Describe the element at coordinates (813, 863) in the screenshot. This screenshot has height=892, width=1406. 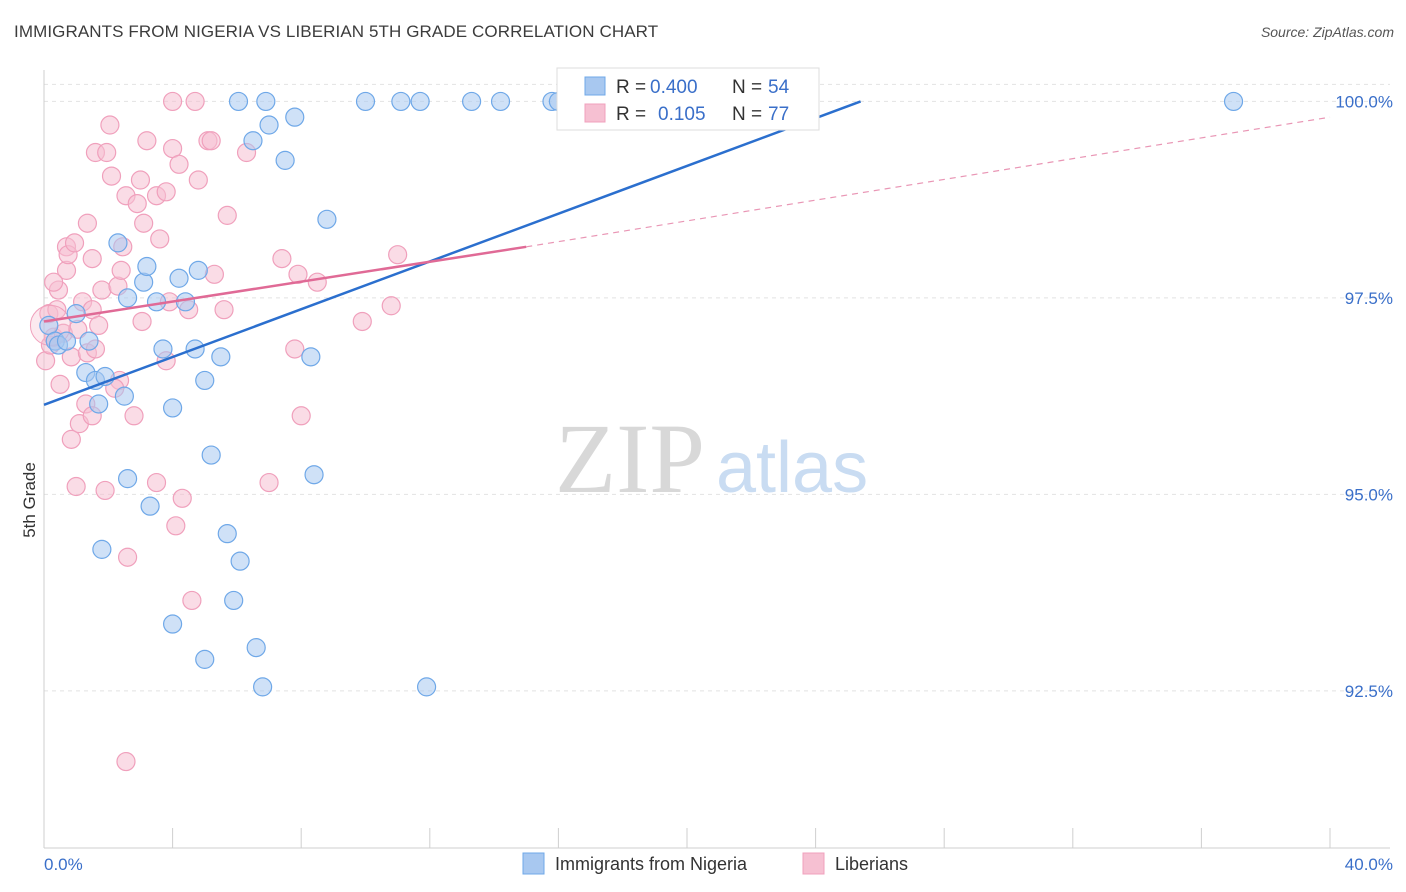
I see `bottom-legend-swatch-liberians` at that location.